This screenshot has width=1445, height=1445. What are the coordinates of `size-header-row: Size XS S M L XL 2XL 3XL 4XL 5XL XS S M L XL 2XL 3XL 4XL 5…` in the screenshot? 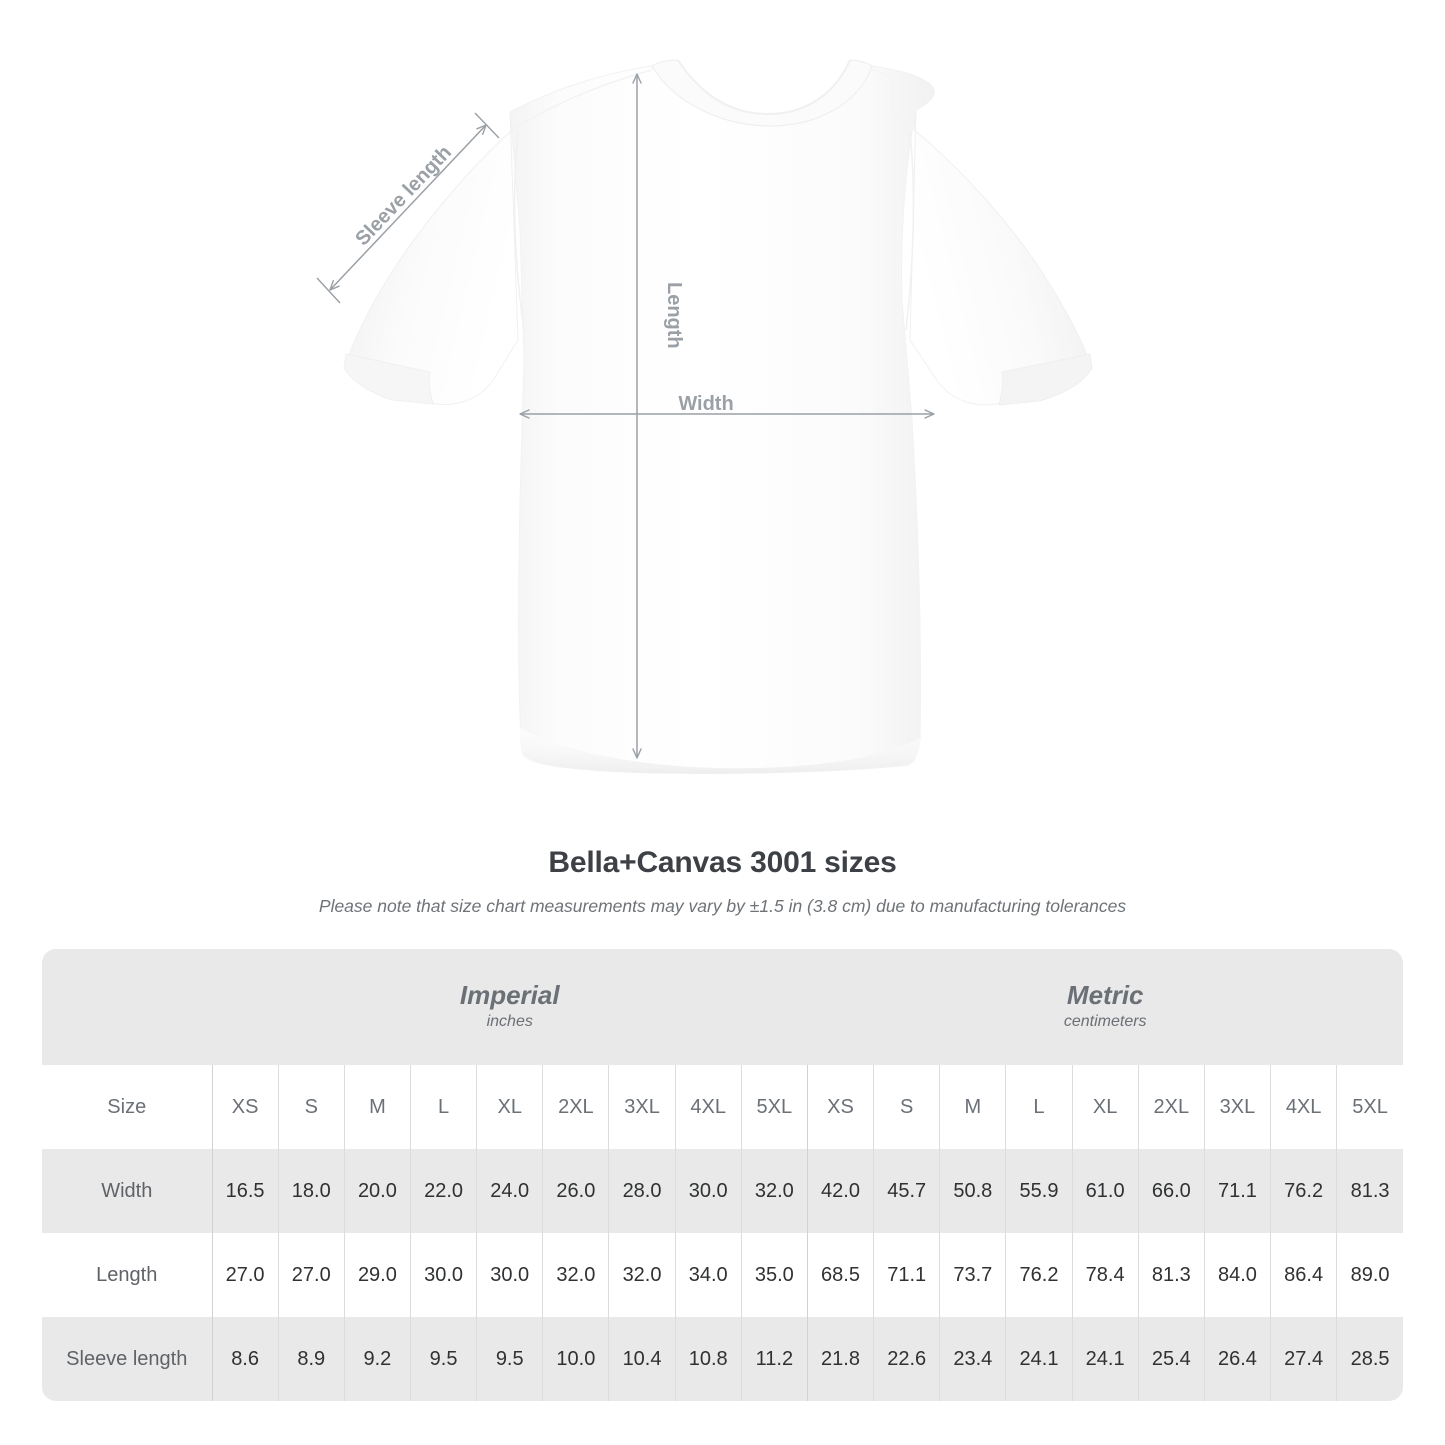 It's located at (722, 1107).